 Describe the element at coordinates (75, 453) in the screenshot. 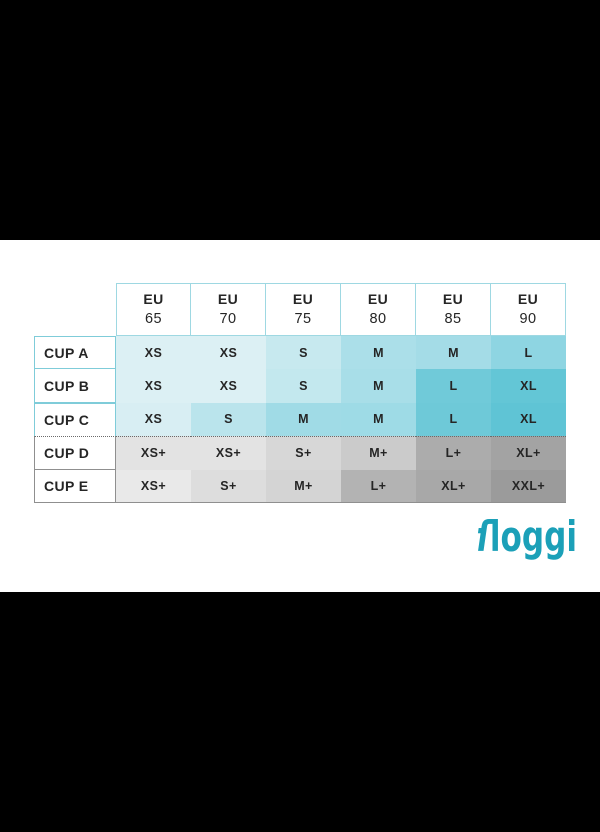

I see `cup-row-label: CUP D` at that location.